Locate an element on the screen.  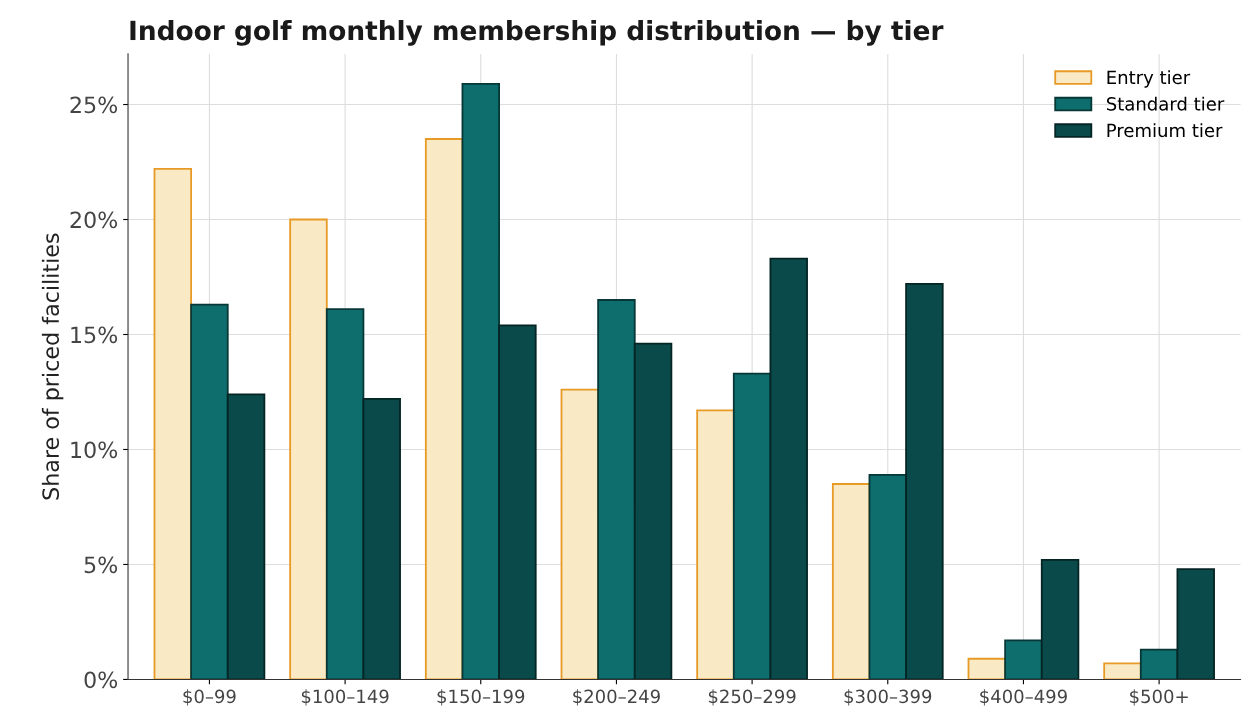
y-tick-label: 0% is located at coordinates (101, 680).